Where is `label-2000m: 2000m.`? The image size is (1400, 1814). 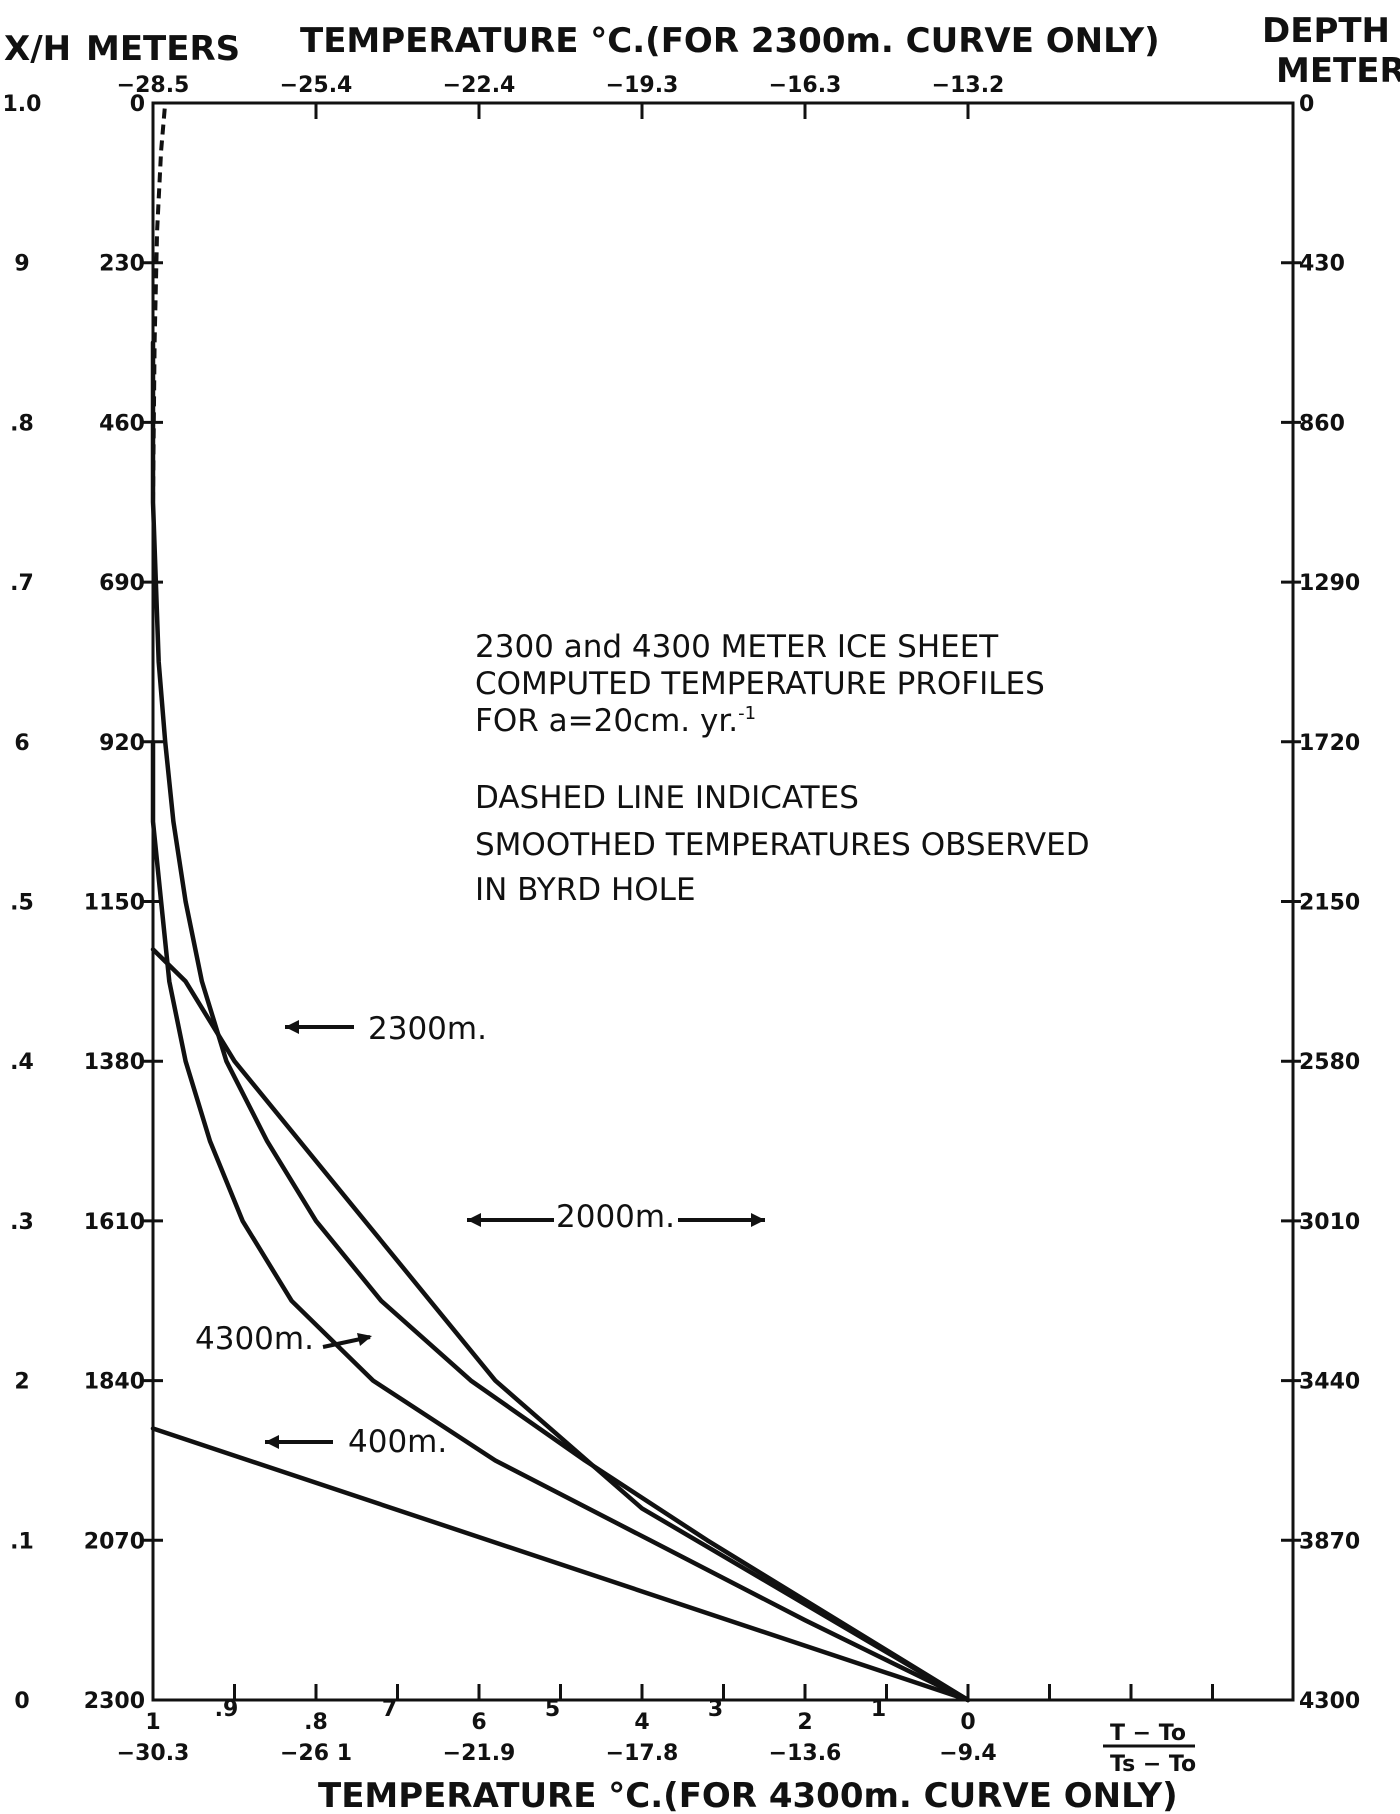
label-2000m: 2000m. is located at coordinates (616, 1217).